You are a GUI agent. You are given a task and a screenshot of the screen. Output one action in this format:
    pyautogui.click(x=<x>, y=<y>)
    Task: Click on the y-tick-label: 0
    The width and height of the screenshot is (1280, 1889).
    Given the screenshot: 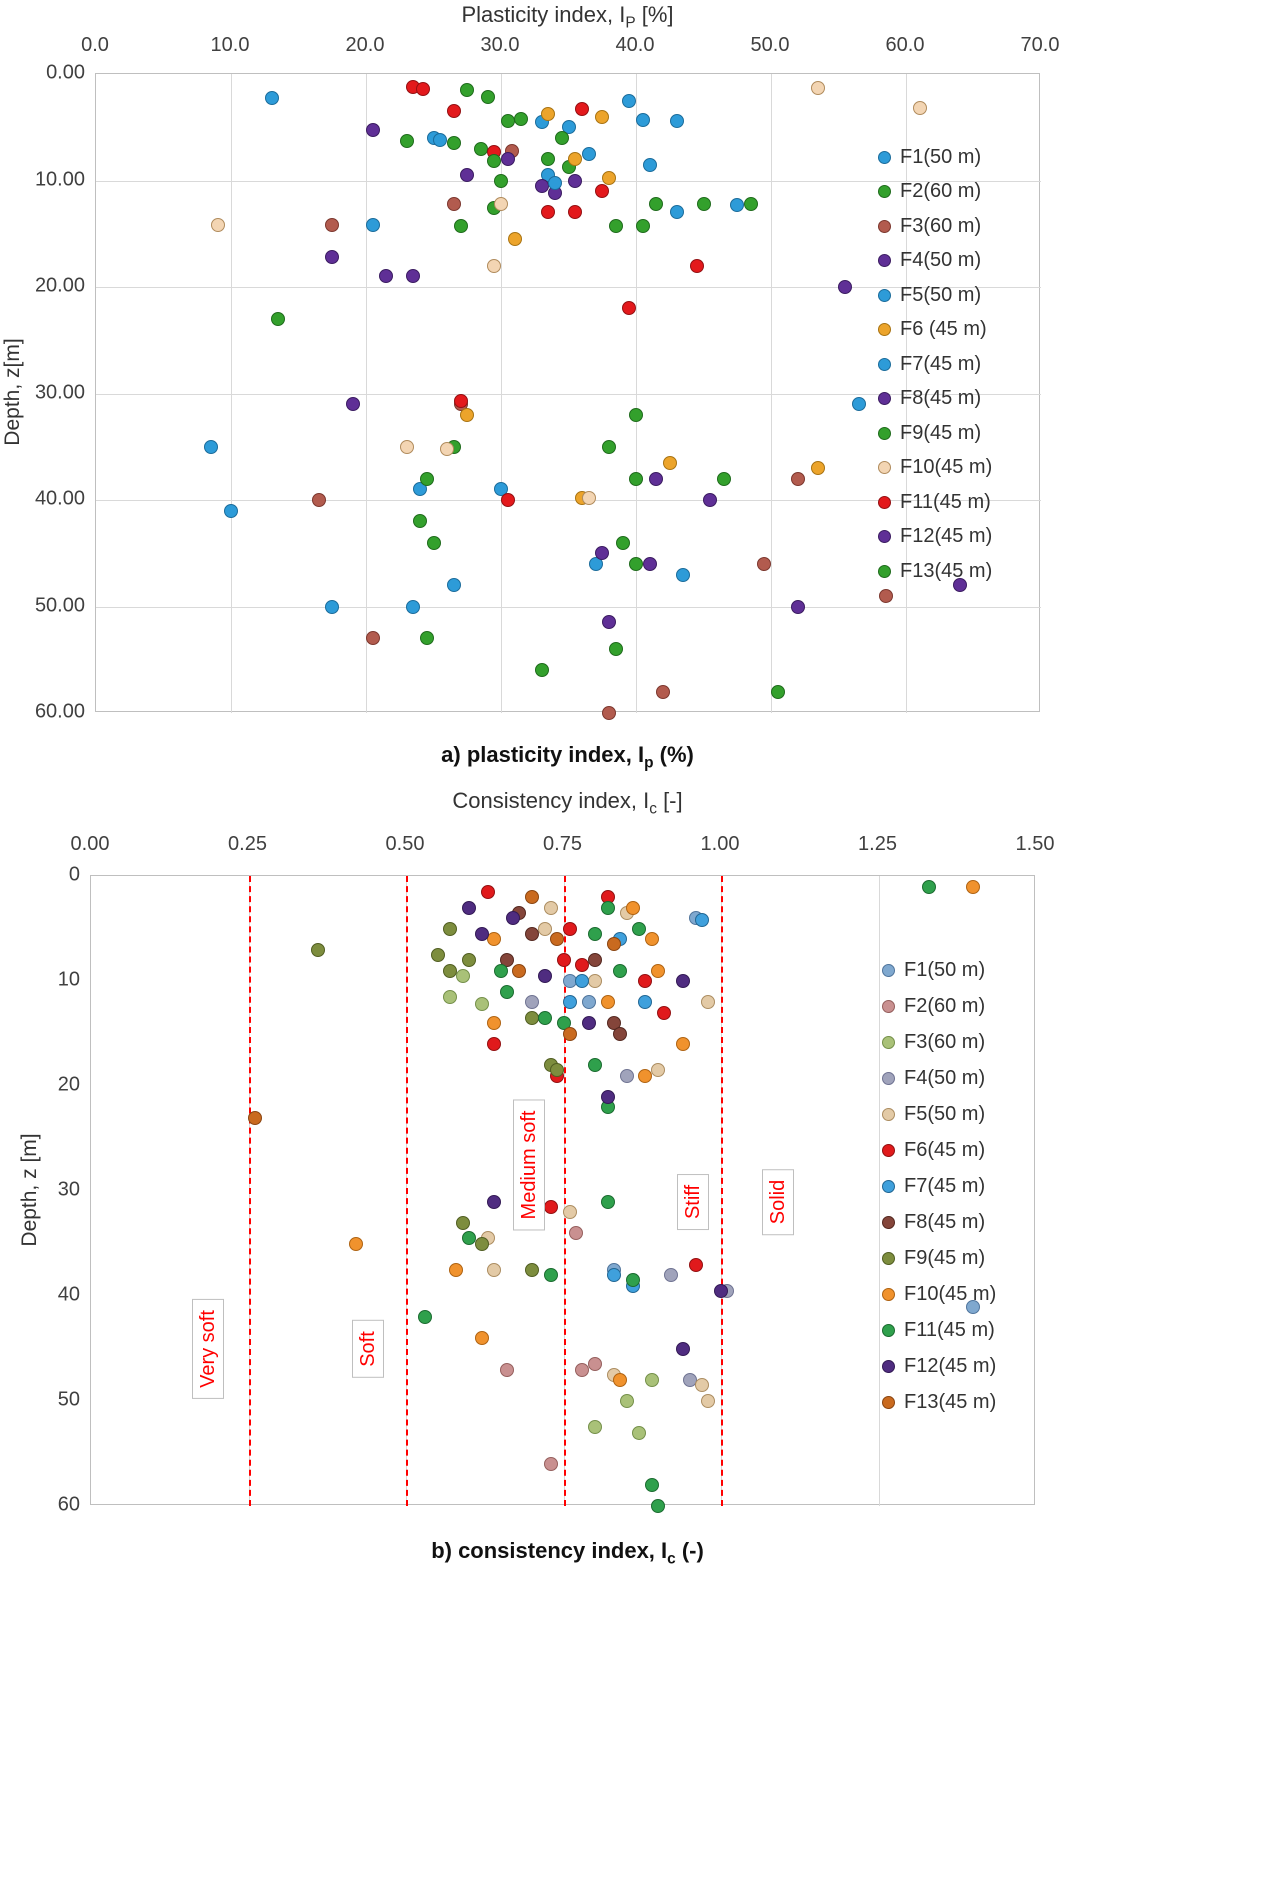 What is the action you would take?
    pyautogui.click(x=74, y=874)
    